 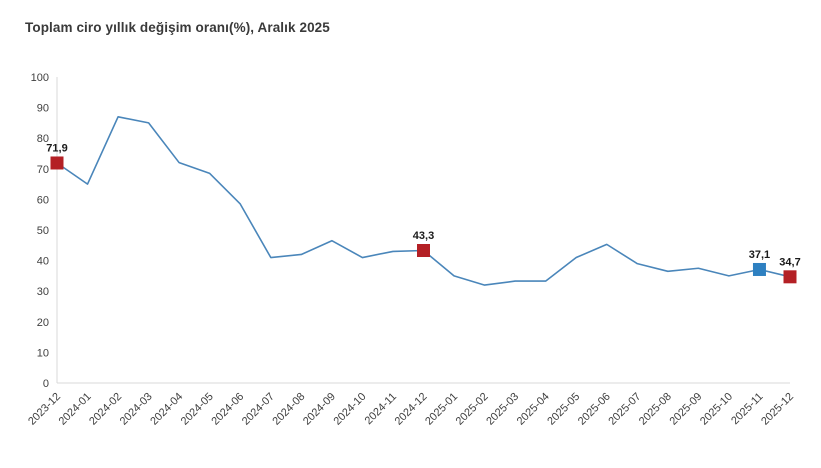 I want to click on y-tick-label: 60, so click(x=43, y=200).